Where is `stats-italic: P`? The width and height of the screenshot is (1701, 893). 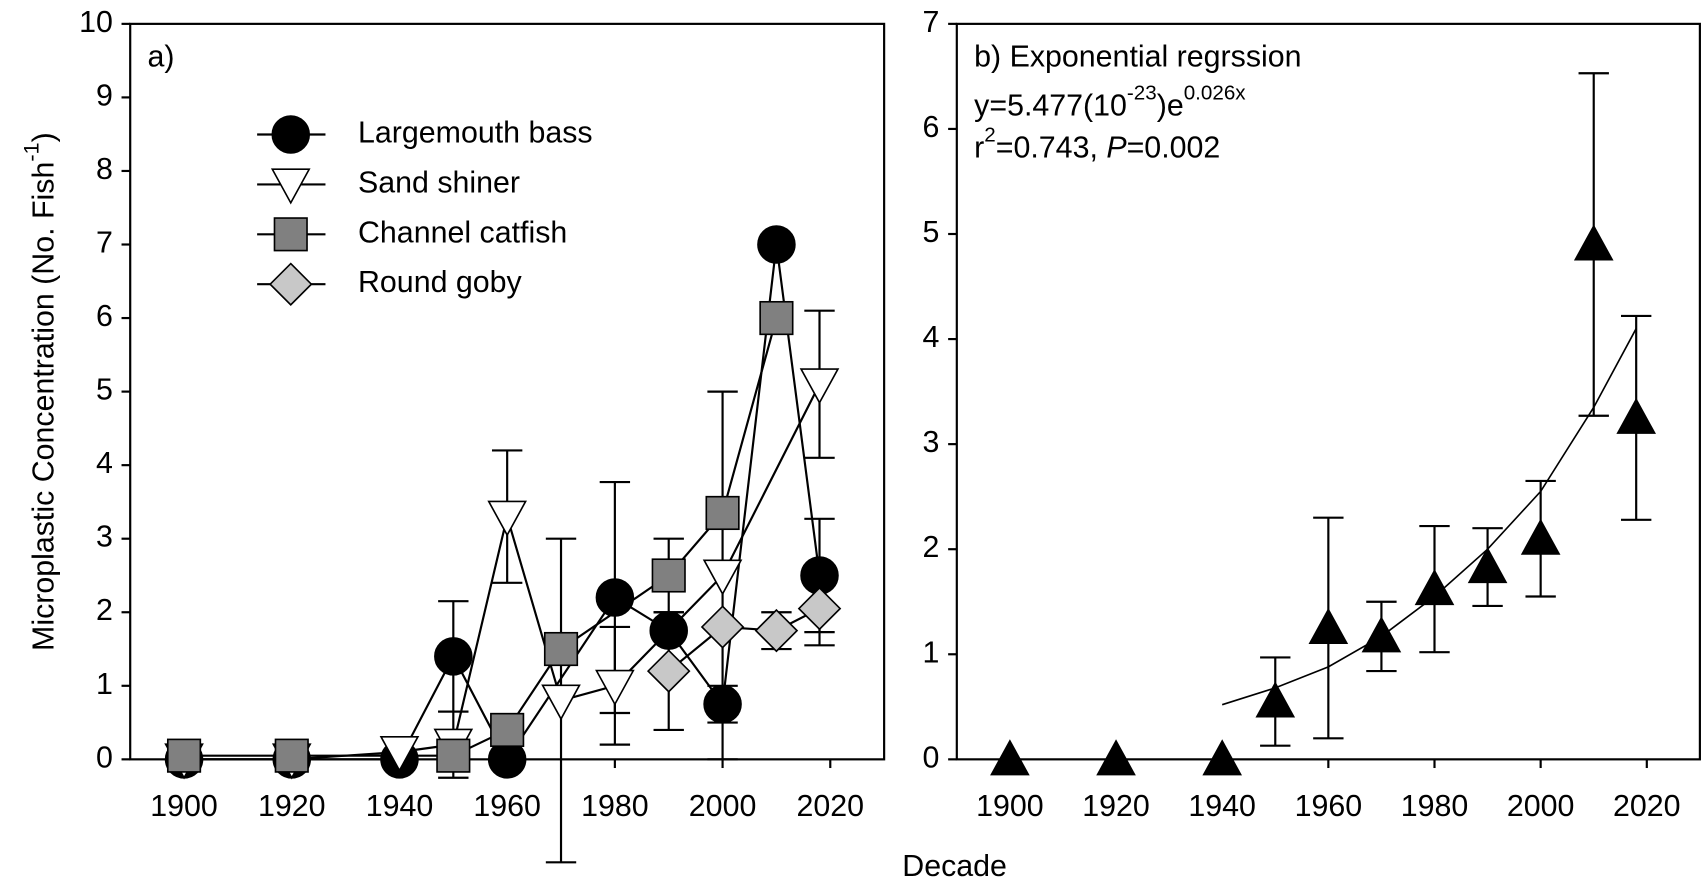
stats-italic: P is located at coordinates (1116, 148).